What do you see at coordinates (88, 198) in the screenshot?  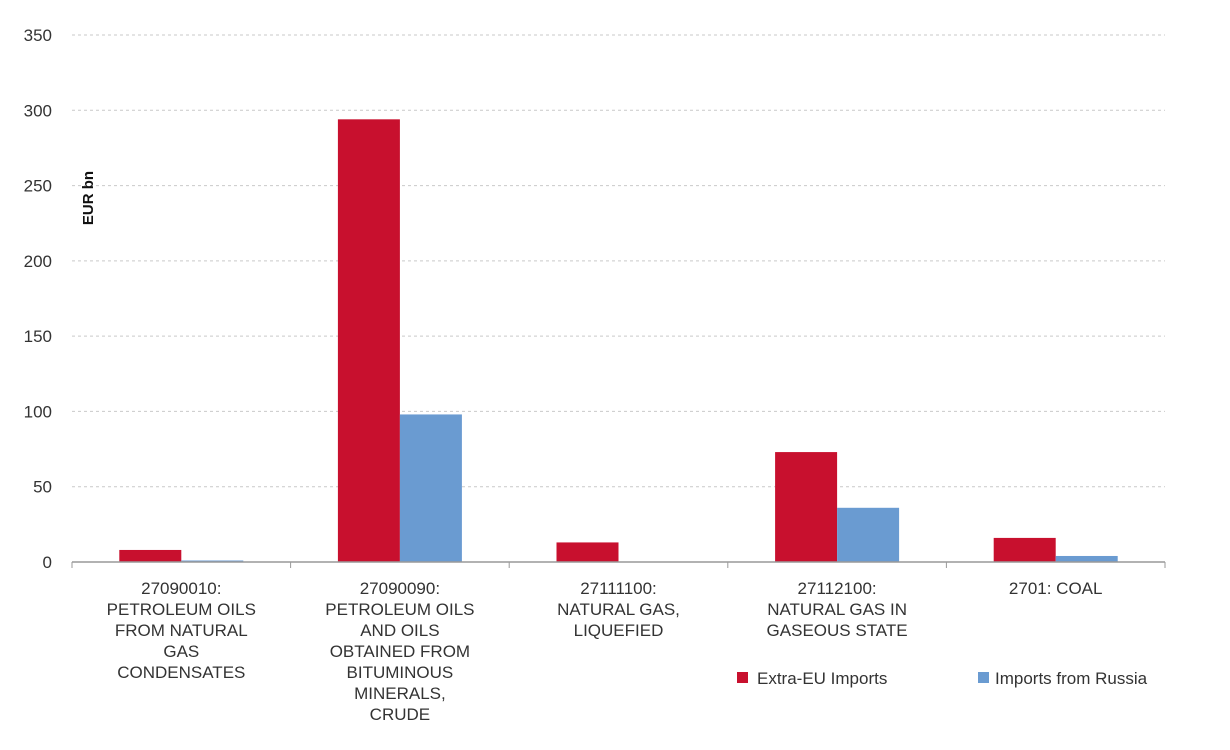 I see `y-axis-label: EUR bn` at bounding box center [88, 198].